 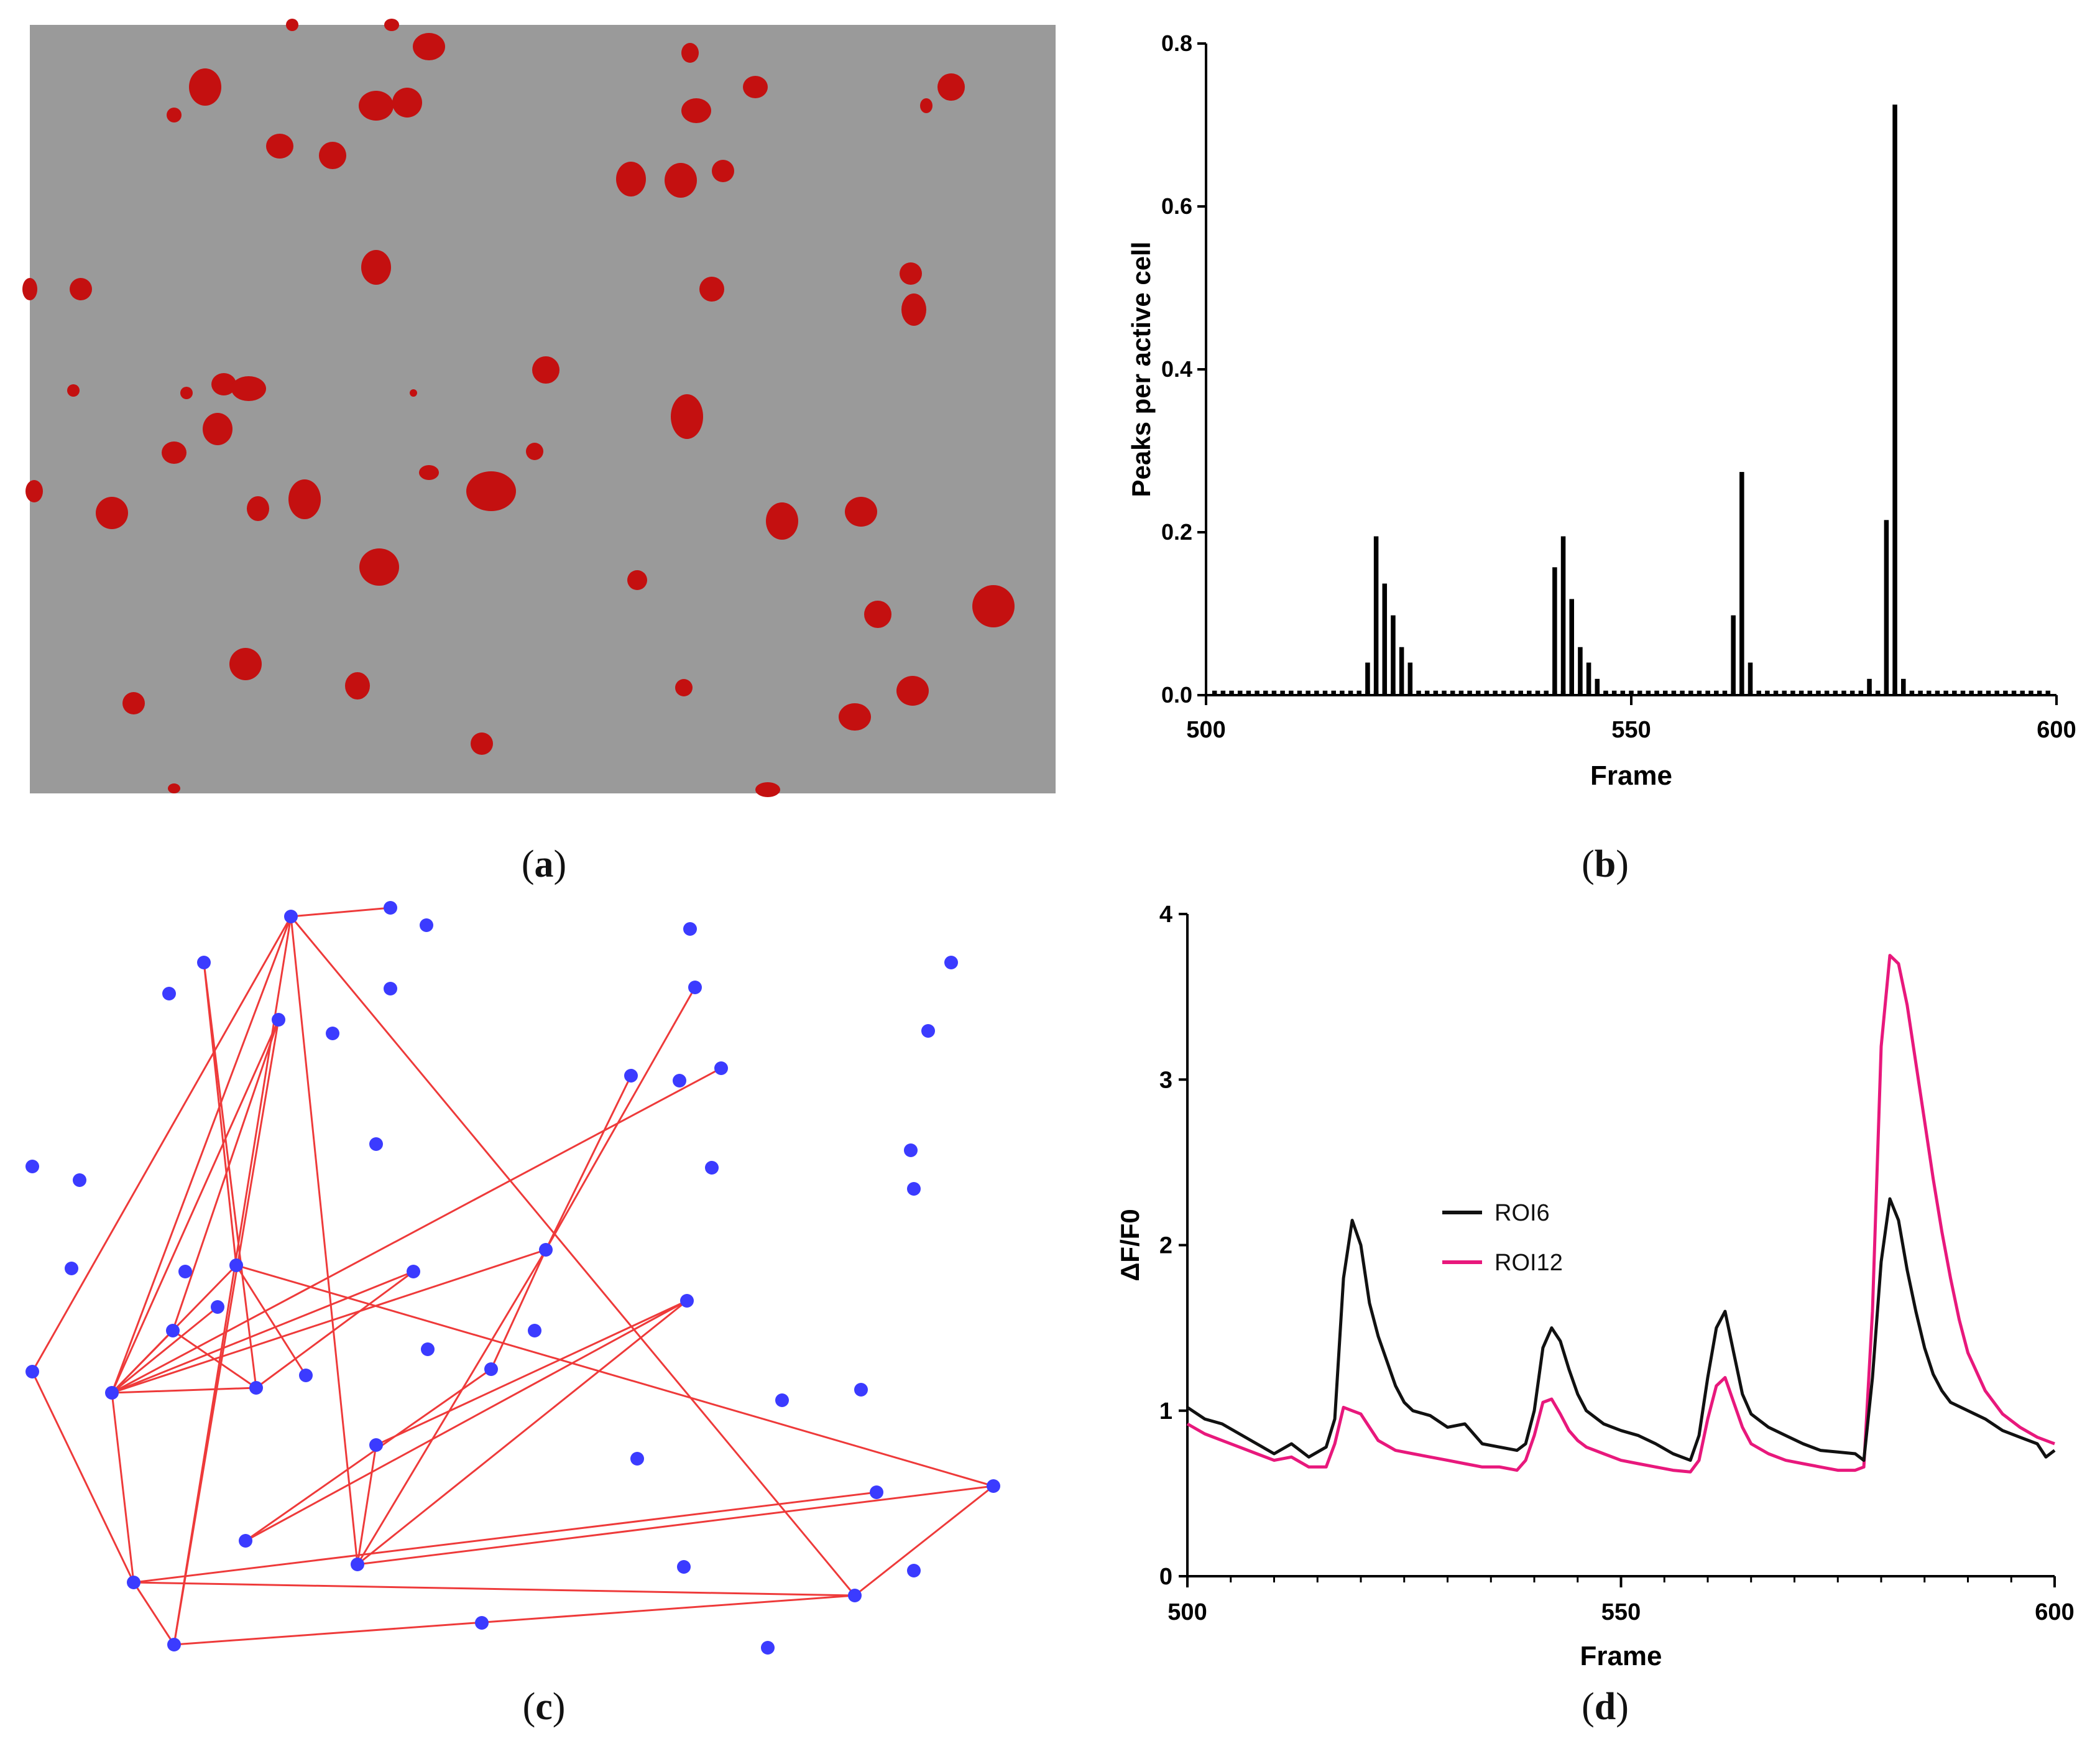 What do you see at coordinates (1141, 369) in the screenshot?
I see `y-axis-label: Peaks per active cell` at bounding box center [1141, 369].